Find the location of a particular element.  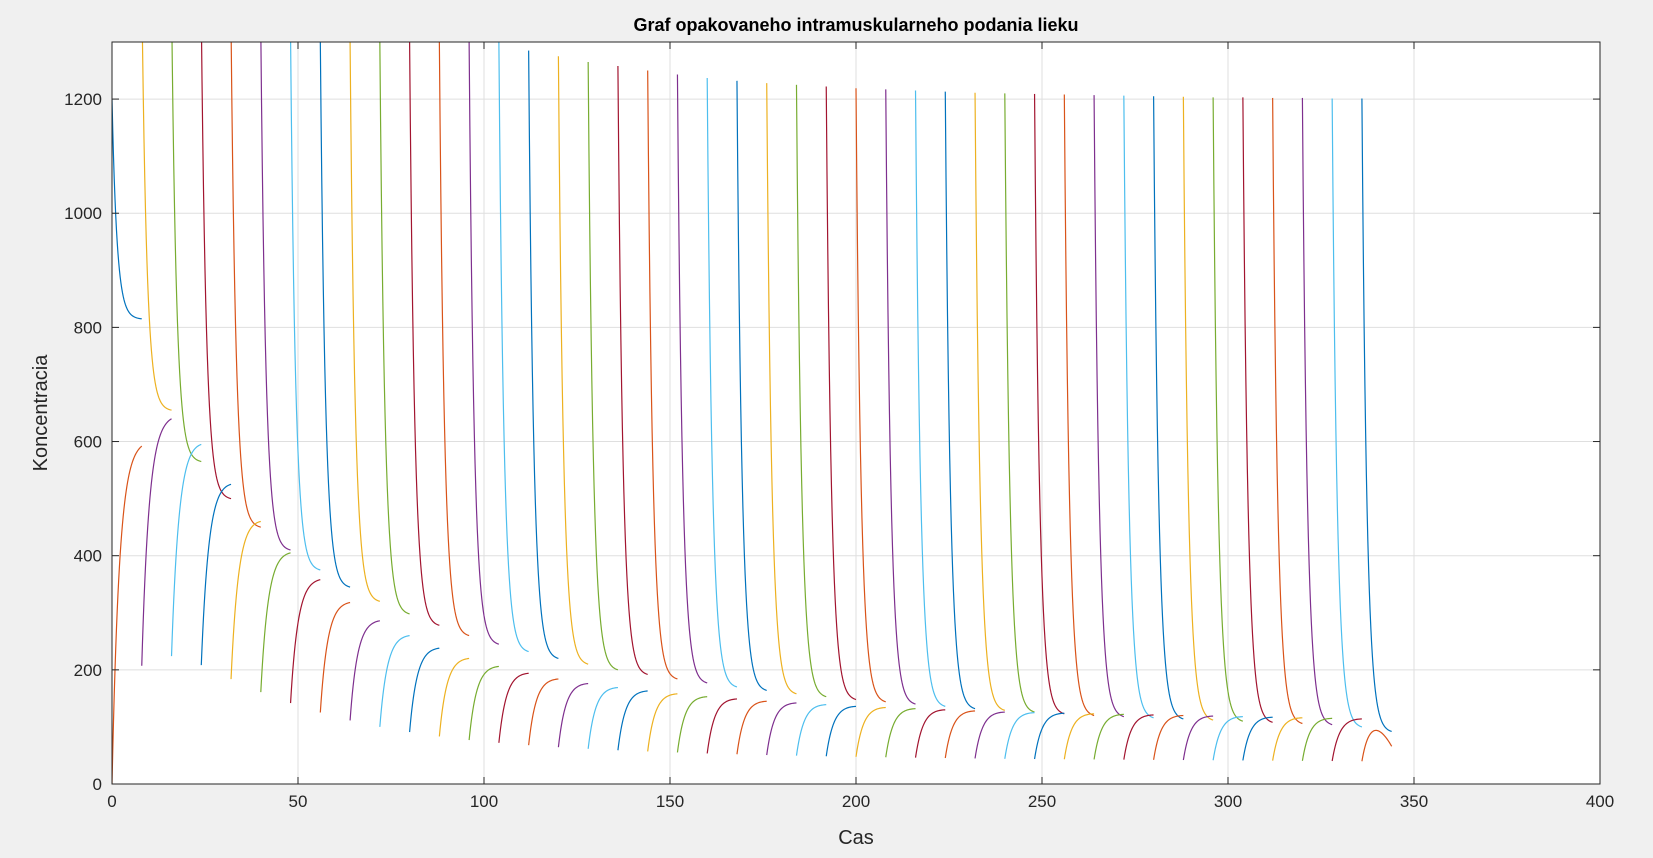

y-tick-label: 400 is located at coordinates (88, 556).